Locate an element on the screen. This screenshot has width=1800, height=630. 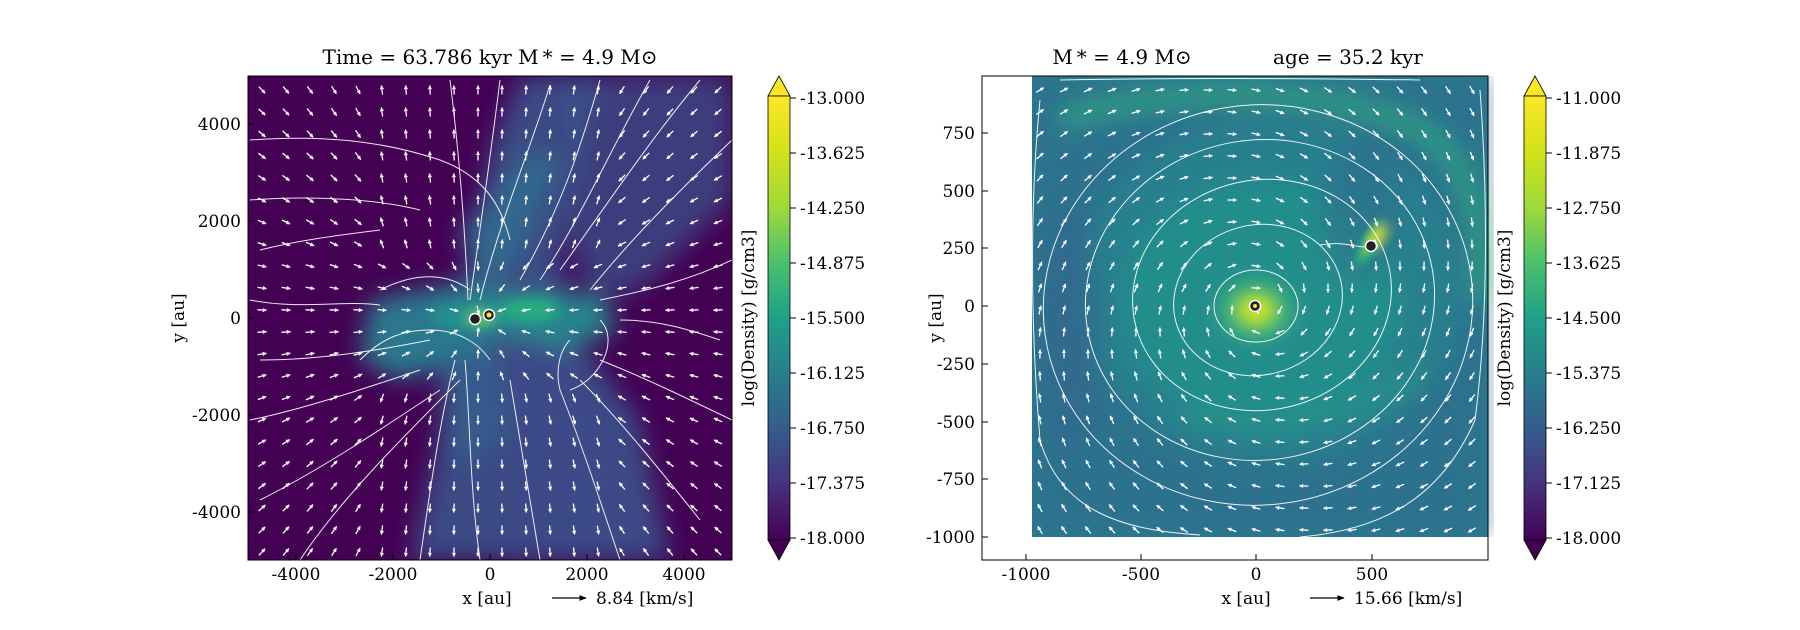
left-x-tick: -4000 is located at coordinates (295, 575).